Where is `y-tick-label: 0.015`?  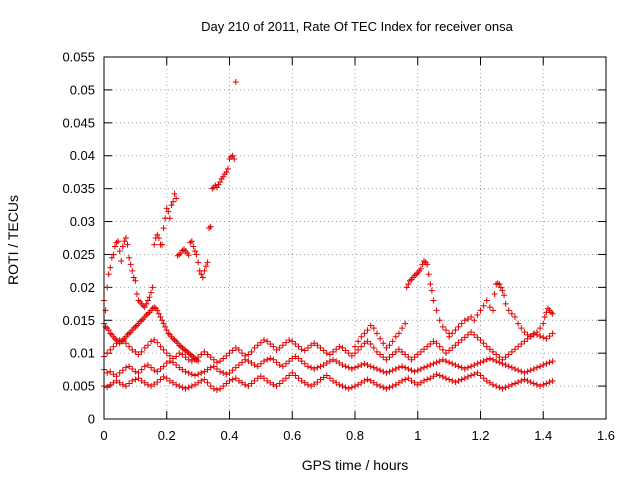 y-tick-label: 0.015 is located at coordinates (78, 320).